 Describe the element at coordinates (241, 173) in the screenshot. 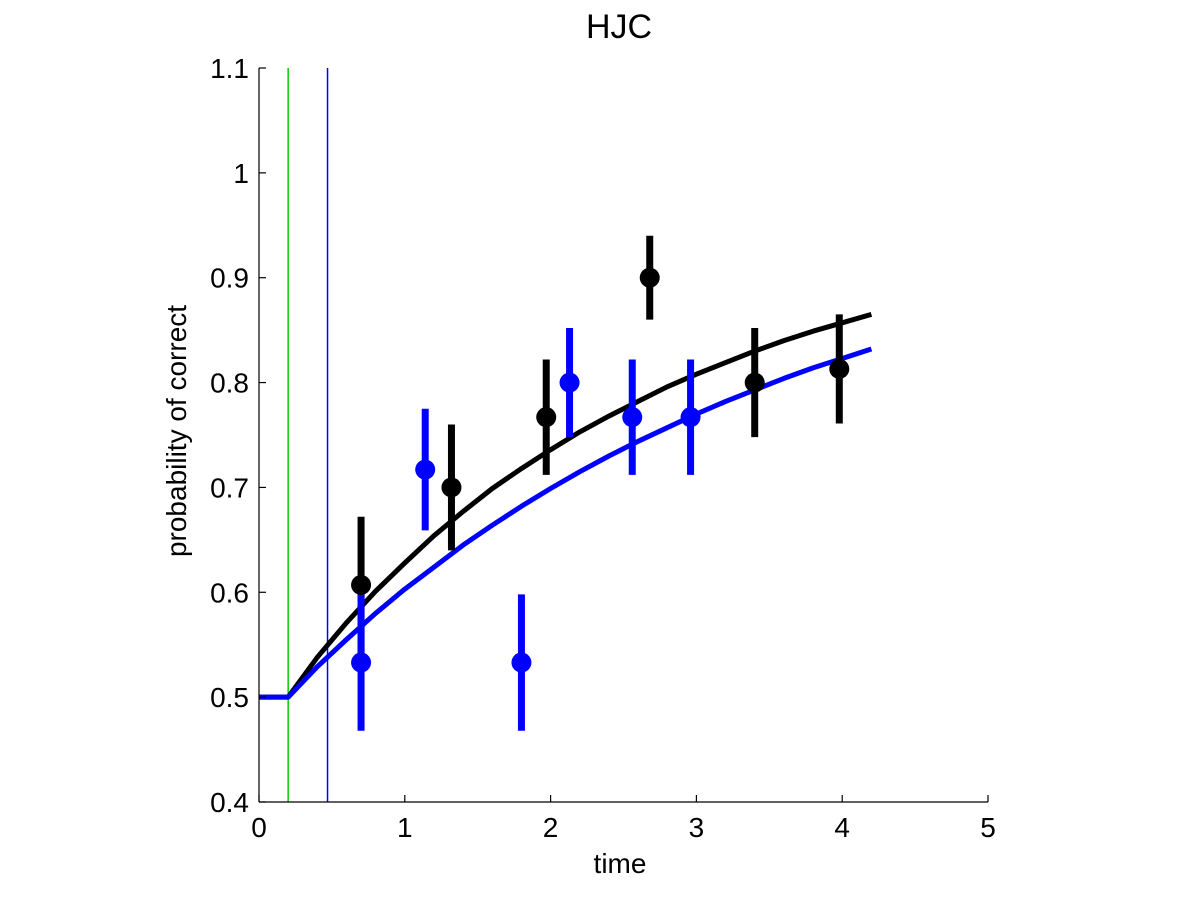

I see `y-tick-label: 1` at that location.